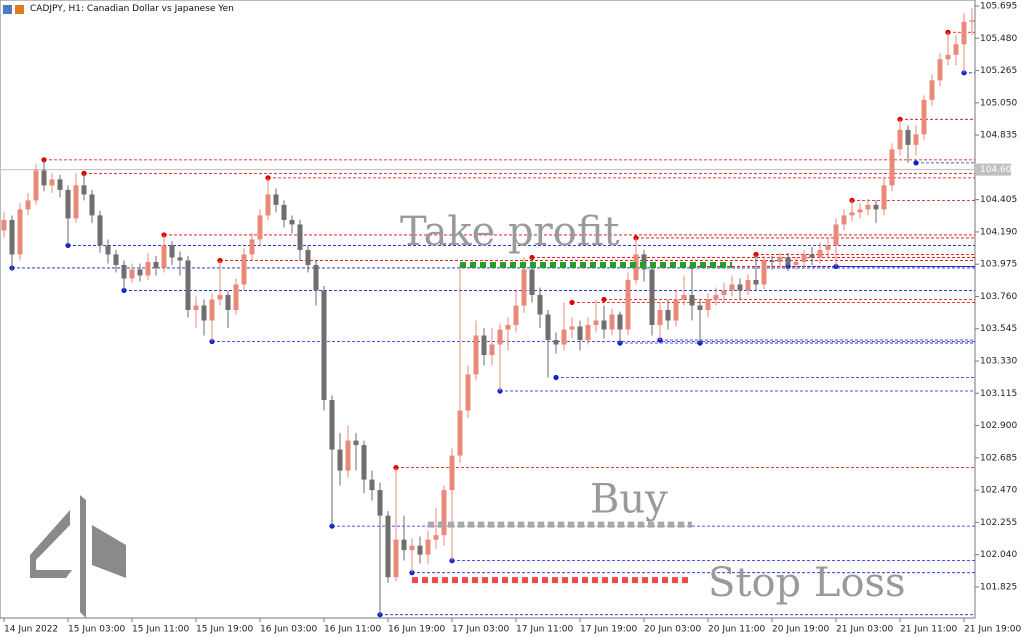  What do you see at coordinates (998, 7) in the screenshot?
I see `y-tick-label: 105.695` at bounding box center [998, 7].